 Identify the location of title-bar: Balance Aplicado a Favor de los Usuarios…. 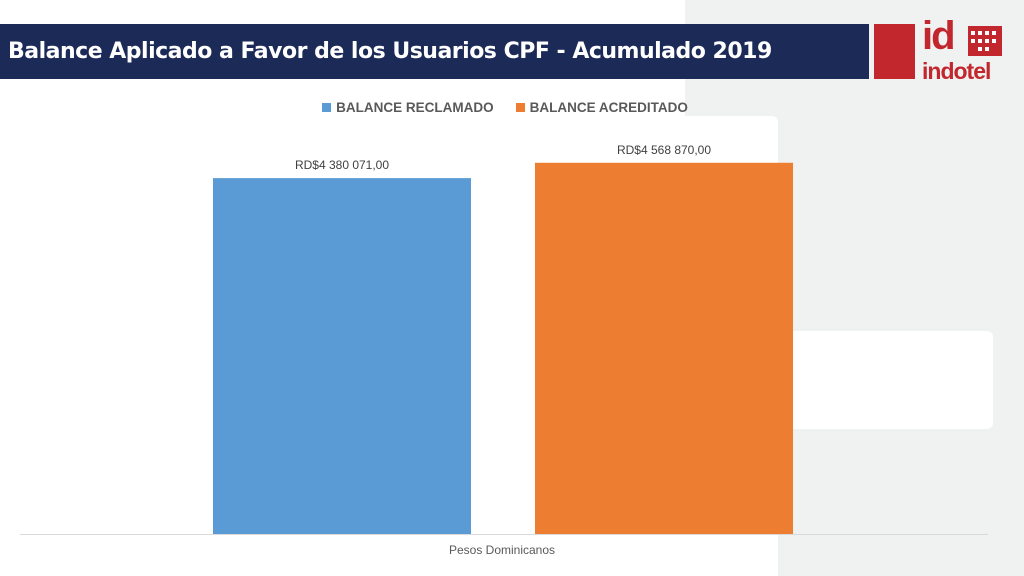
(434, 51).